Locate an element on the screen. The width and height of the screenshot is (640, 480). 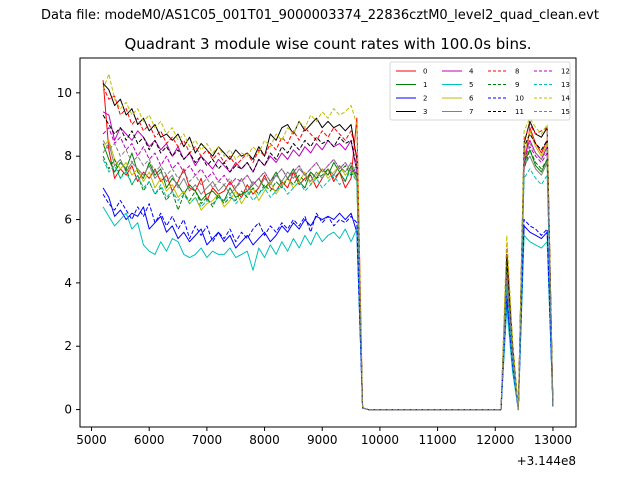
legend-label-5: 5 is located at coordinates (471, 85).